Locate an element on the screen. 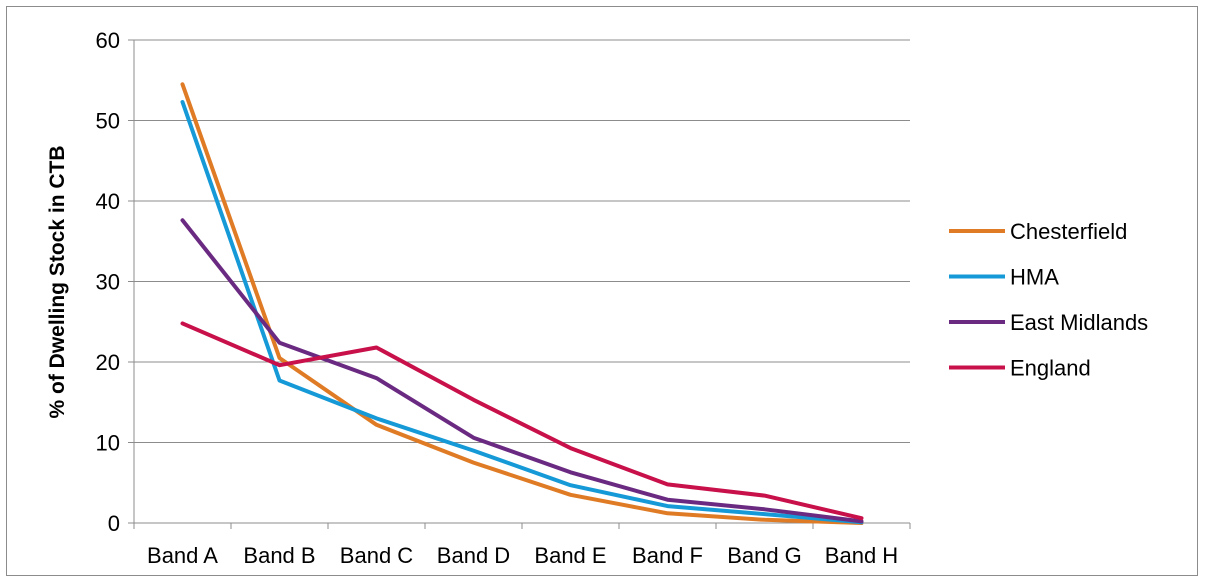  y-tick-label-0: 0 is located at coordinates (114, 523).